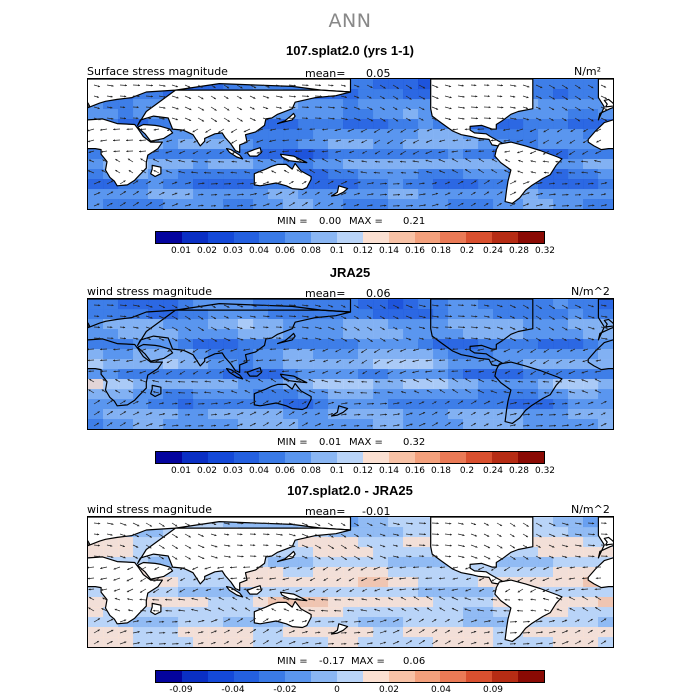  I want to click on land-japan, so click(286, 338).